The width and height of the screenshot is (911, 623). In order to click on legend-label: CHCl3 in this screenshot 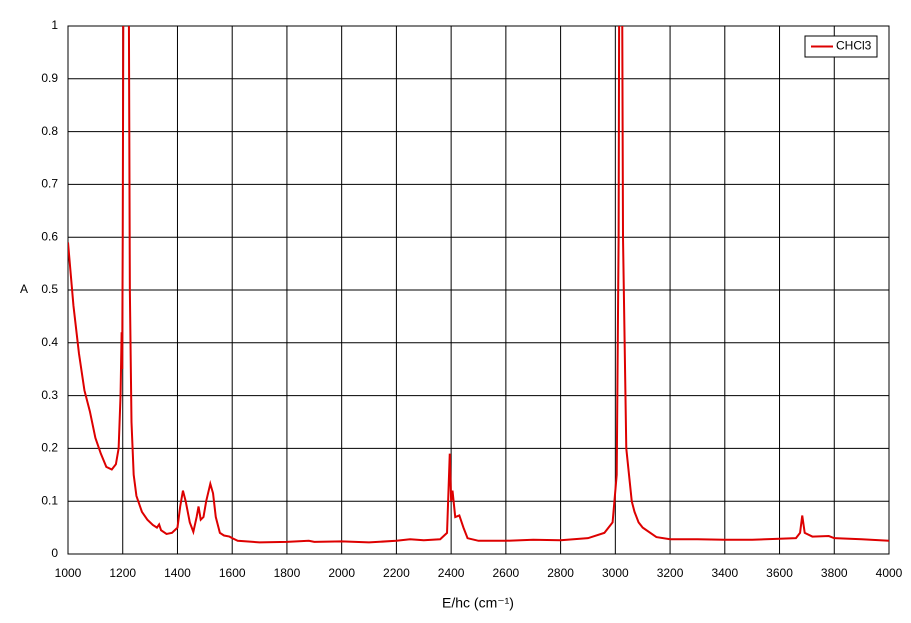, I will do `click(854, 46)`.